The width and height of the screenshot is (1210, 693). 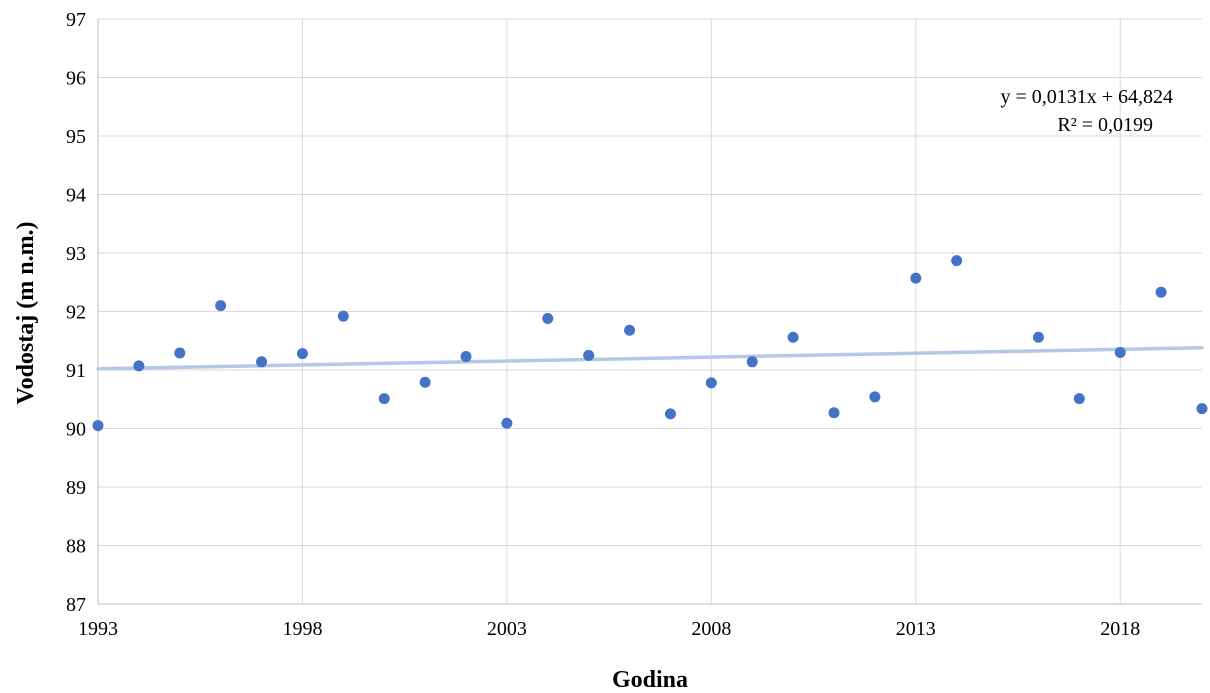 What do you see at coordinates (76, 488) in the screenshot?
I see `y-tick-label: 89` at bounding box center [76, 488].